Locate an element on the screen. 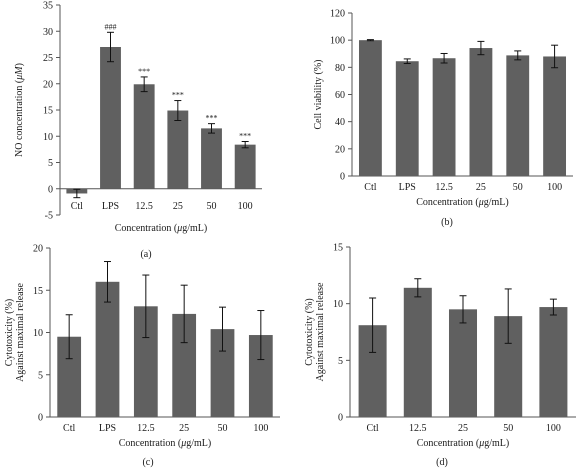  y-tick-label: -5 is located at coordinates (49, 216).